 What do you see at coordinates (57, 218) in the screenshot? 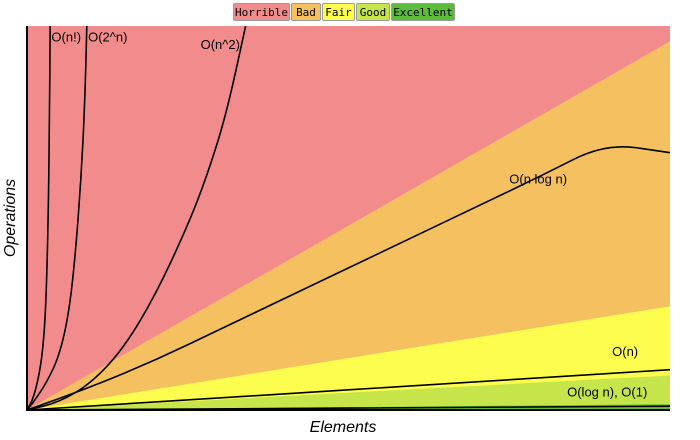
I see `curve-o-2-n` at bounding box center [57, 218].